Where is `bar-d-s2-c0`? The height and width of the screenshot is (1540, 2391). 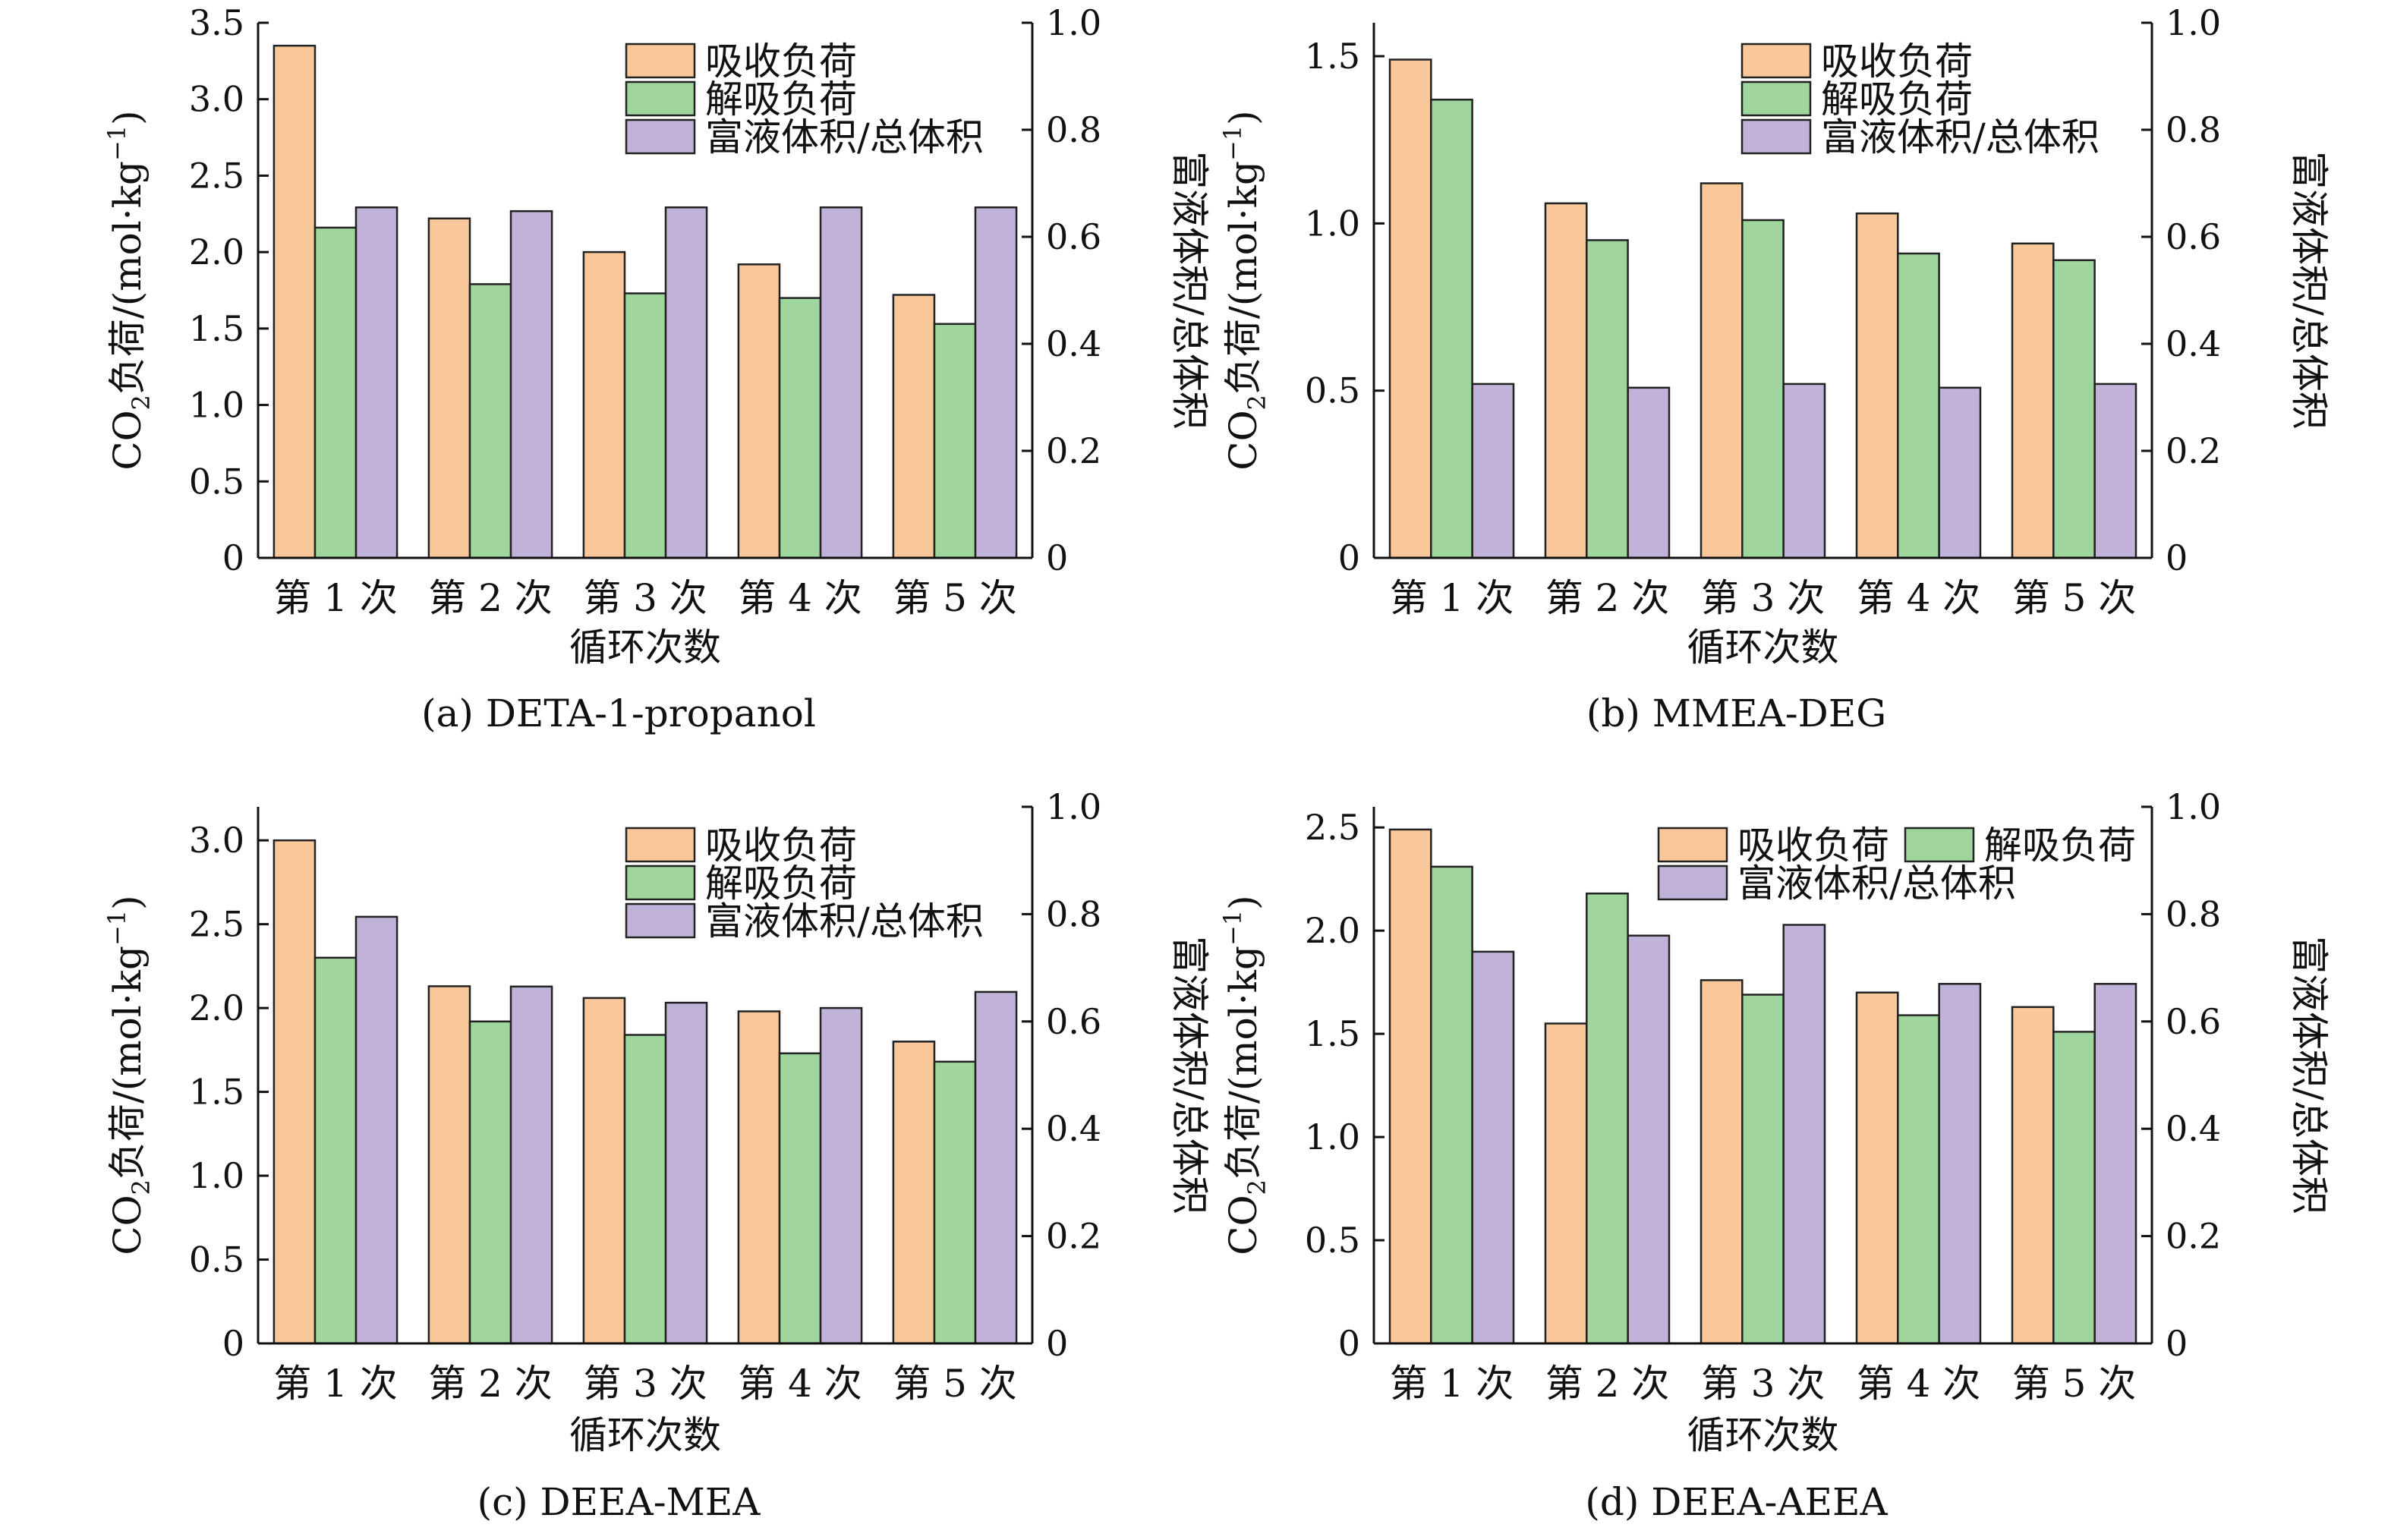 bar-d-s2-c0 is located at coordinates (1493, 1147).